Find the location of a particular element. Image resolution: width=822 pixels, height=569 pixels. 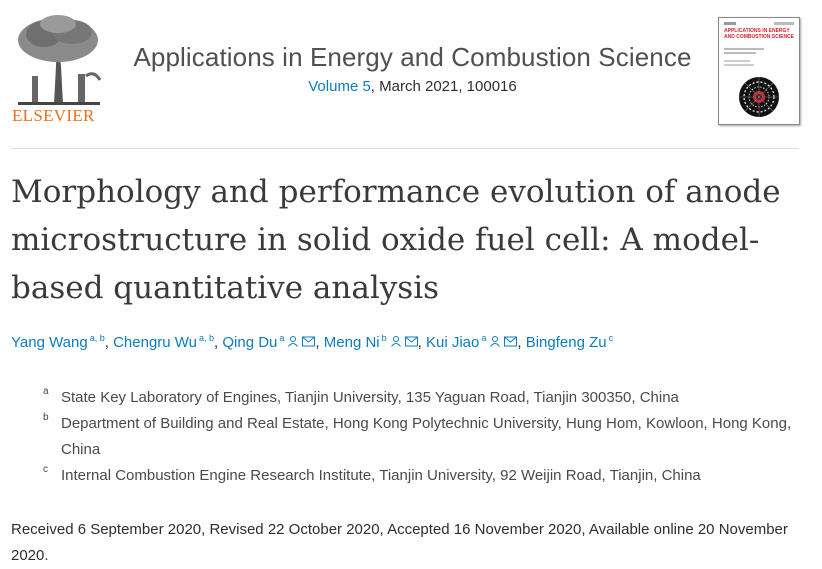

author-link: Chengru Wu a, b is located at coordinates (164, 342).